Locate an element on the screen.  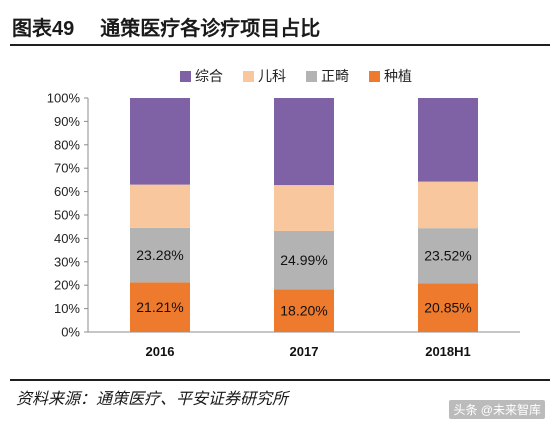
y-tick-label: 10% is located at coordinates (67, 308).